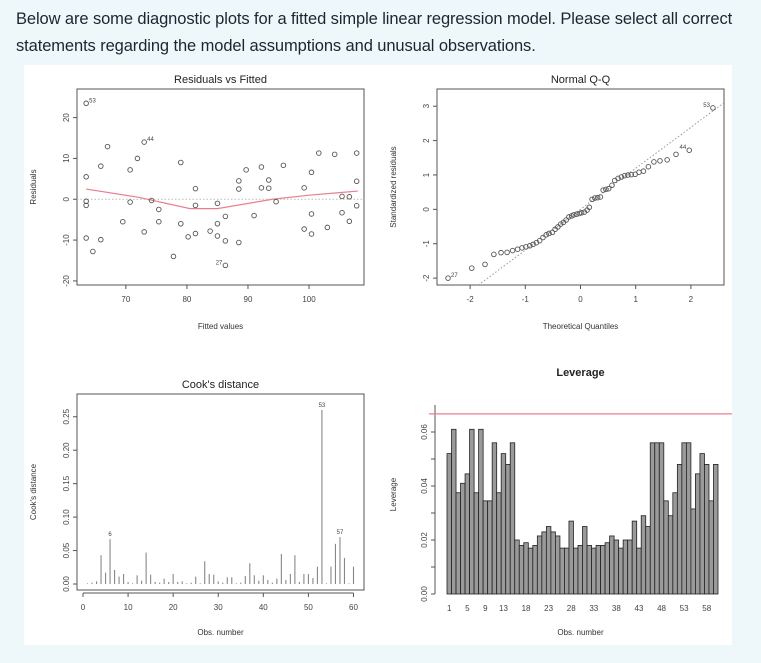  I want to click on x-tick-label: 1, so click(635, 299).